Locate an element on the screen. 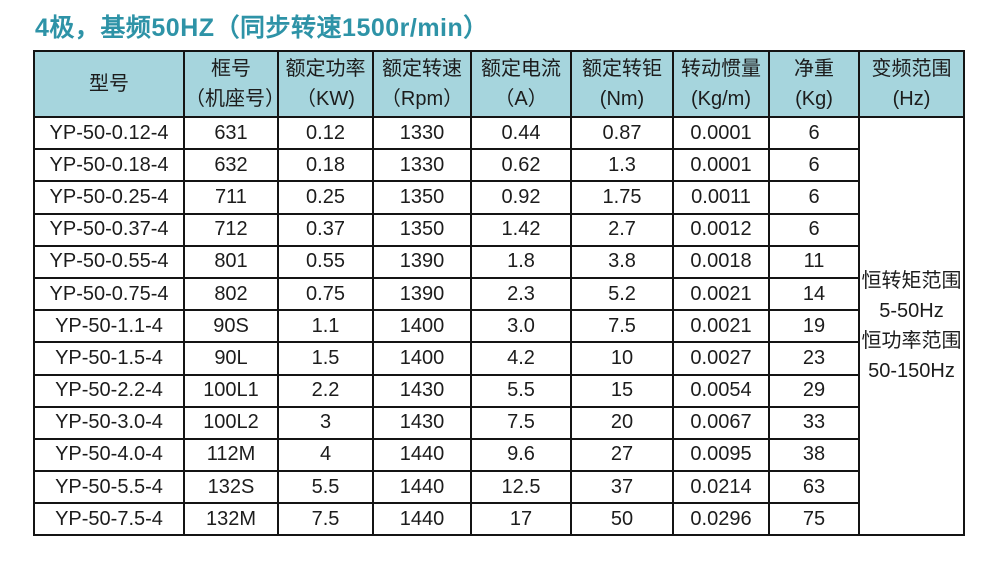  table-cell: 27 is located at coordinates (622, 455).